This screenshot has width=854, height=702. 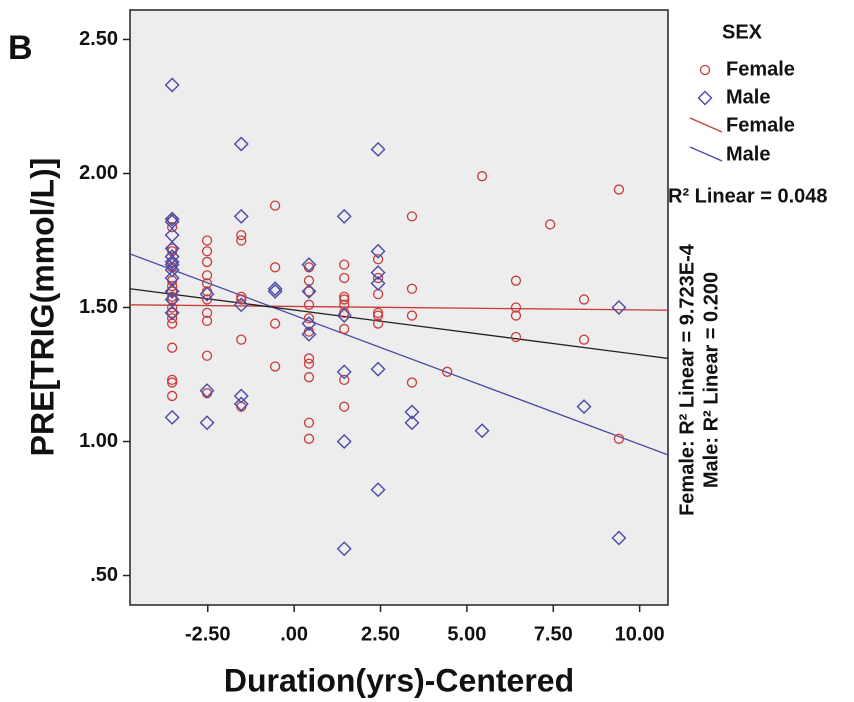 I want to click on x-tick-label: .00, so click(x=294, y=634).